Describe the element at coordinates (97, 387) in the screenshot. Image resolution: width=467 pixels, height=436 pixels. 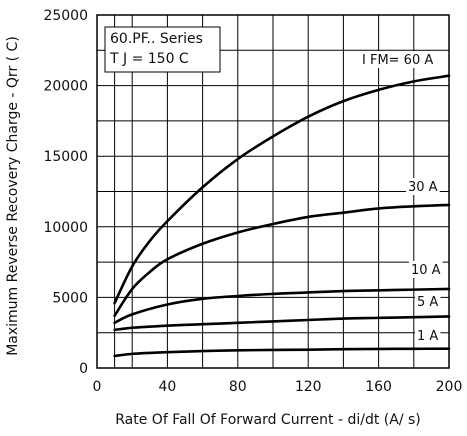
I see `x-tick-label: 0` at that location.